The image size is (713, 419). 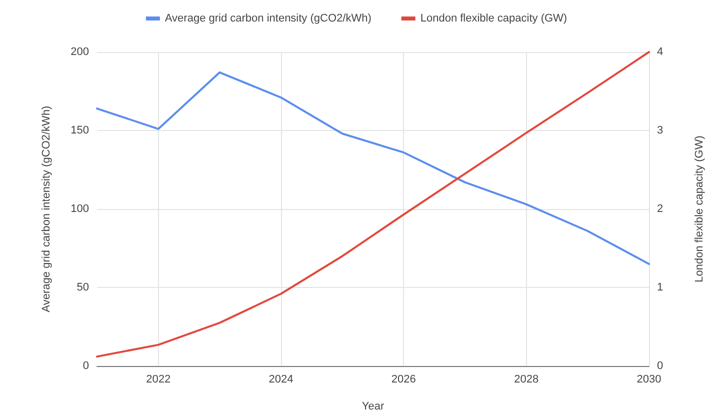 I want to click on y2-tick-label: 0, so click(x=660, y=366).